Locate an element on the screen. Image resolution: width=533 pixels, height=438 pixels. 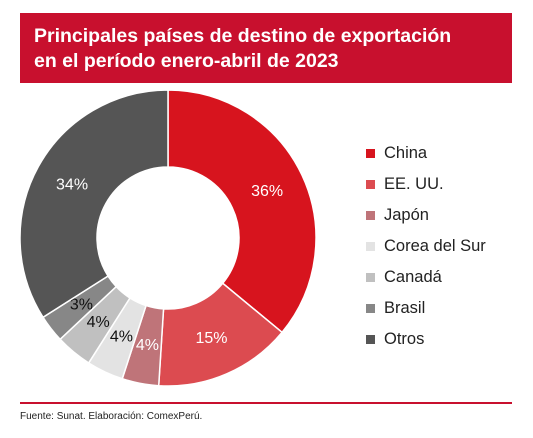
legend-item-2: Japón is located at coordinates (426, 215).